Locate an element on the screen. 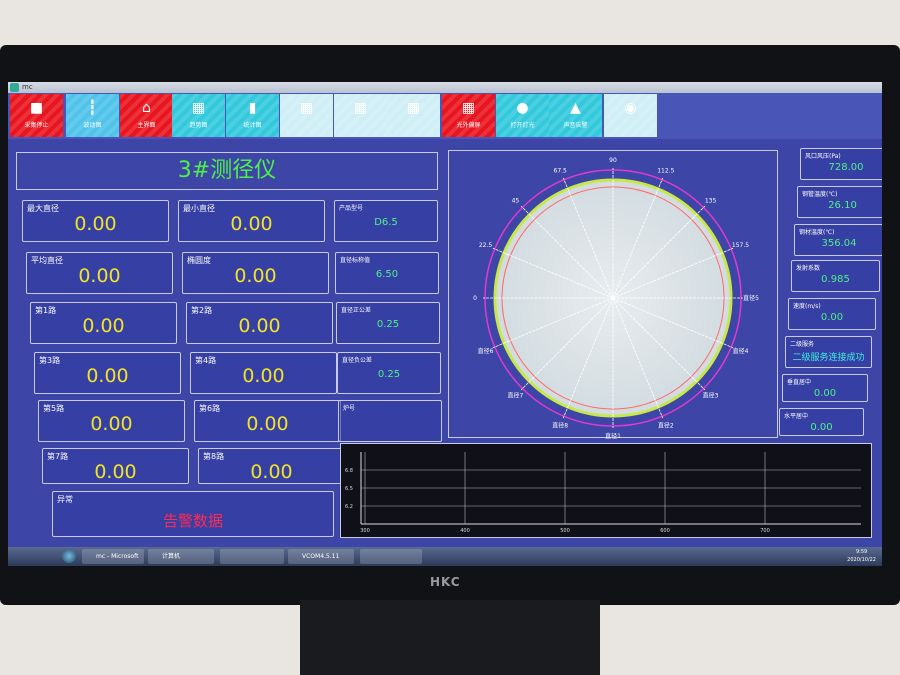  card-label: 直径正公差 is located at coordinates (356, 310).